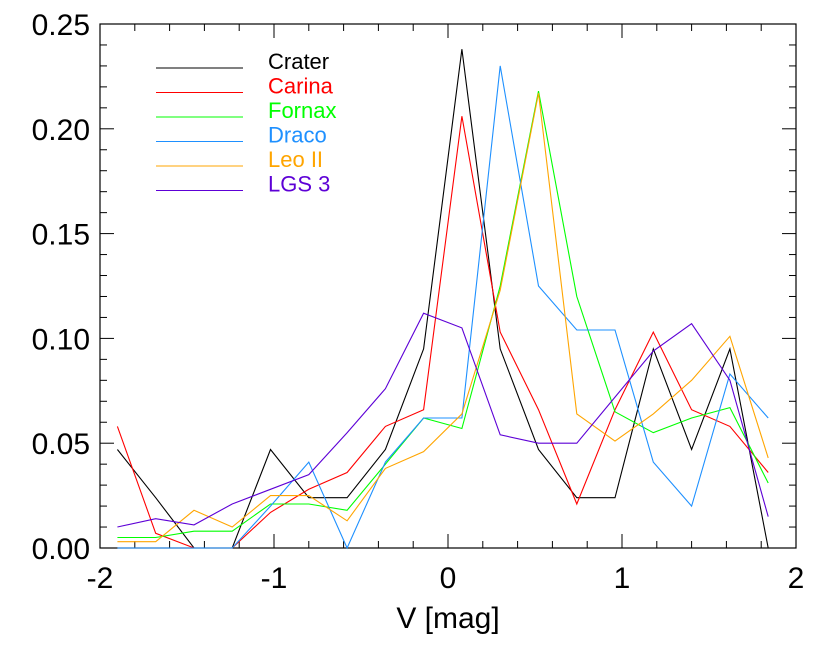  I want to click on x-tick-label: -1, so click(274, 578).